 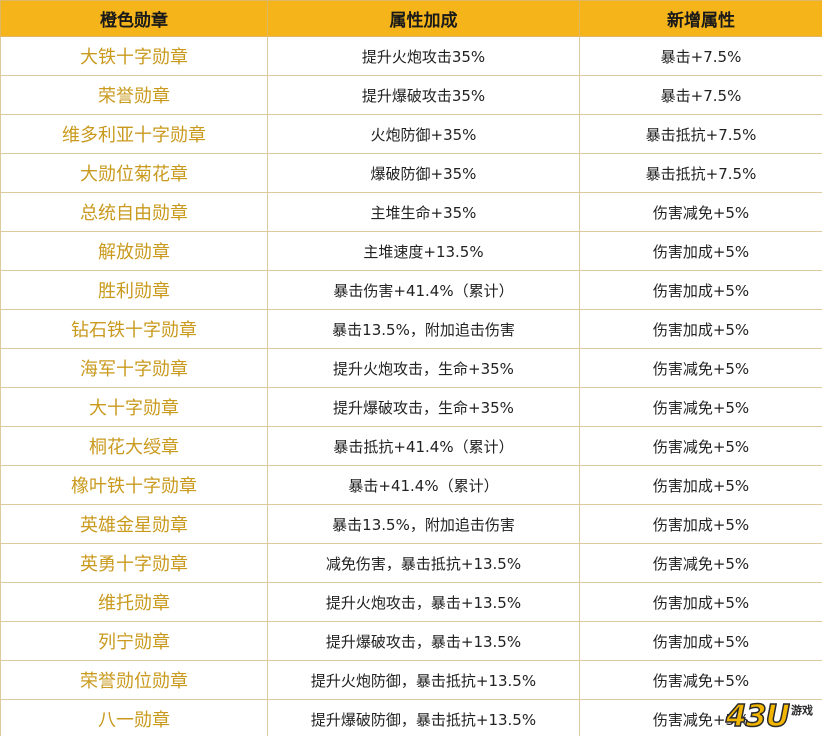 I want to click on table-row: 维多利亚十字勋章 火炮防御+35% 暴击抵抗+7.5%, so click(x=411, y=134).